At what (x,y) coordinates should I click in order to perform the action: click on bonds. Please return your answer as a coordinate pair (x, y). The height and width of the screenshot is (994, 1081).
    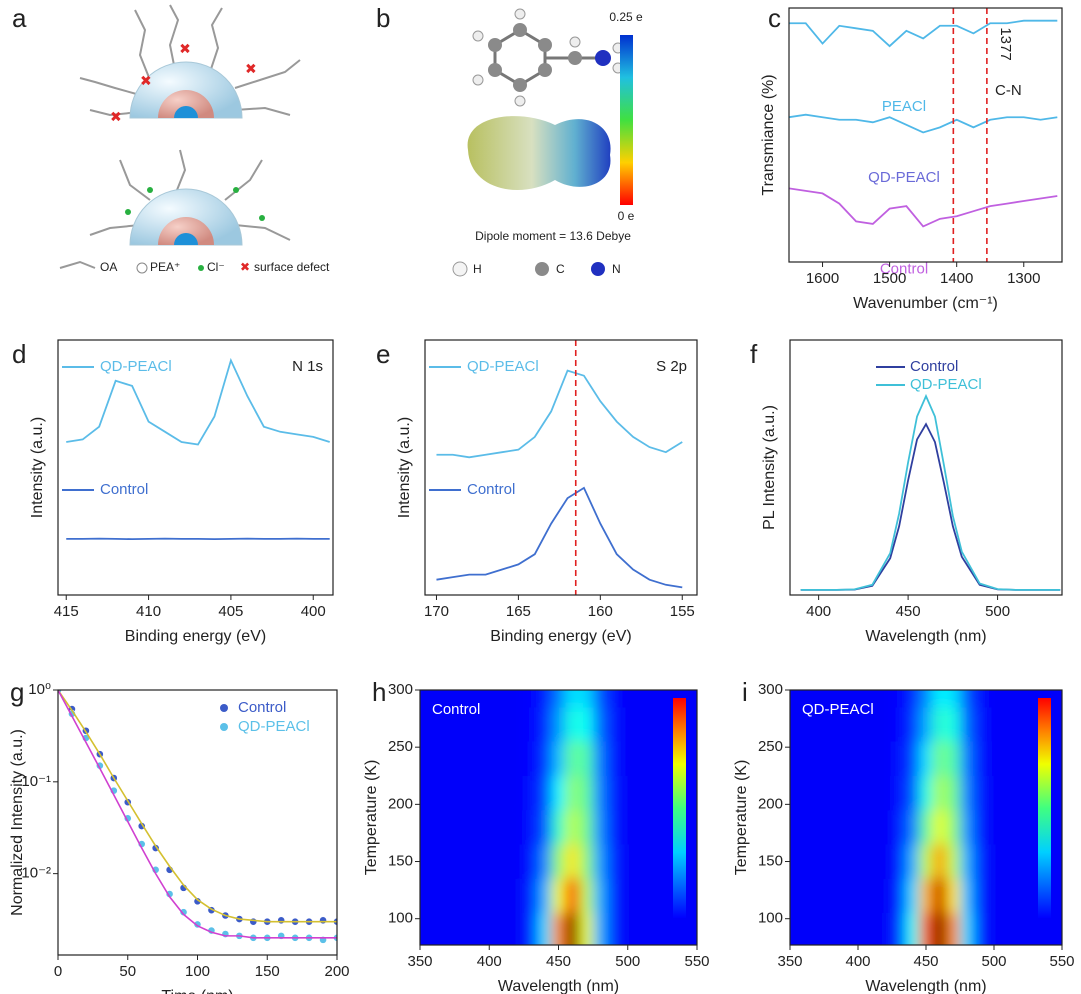
    Looking at the image, I should click on (548, 57).